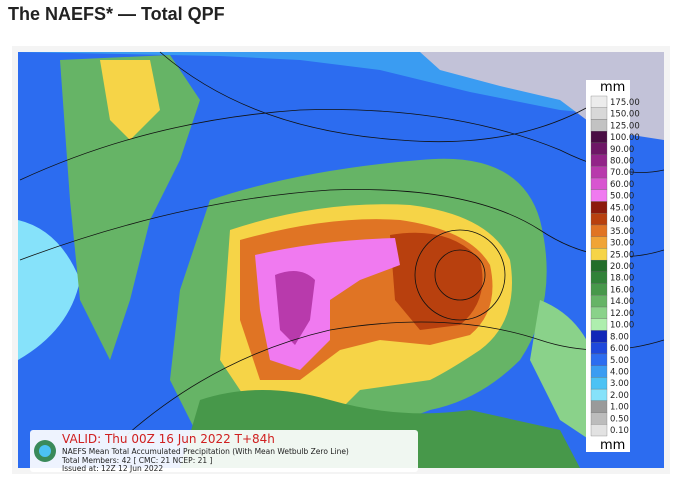  I want to click on legend-label: 4.00, so click(619, 373).